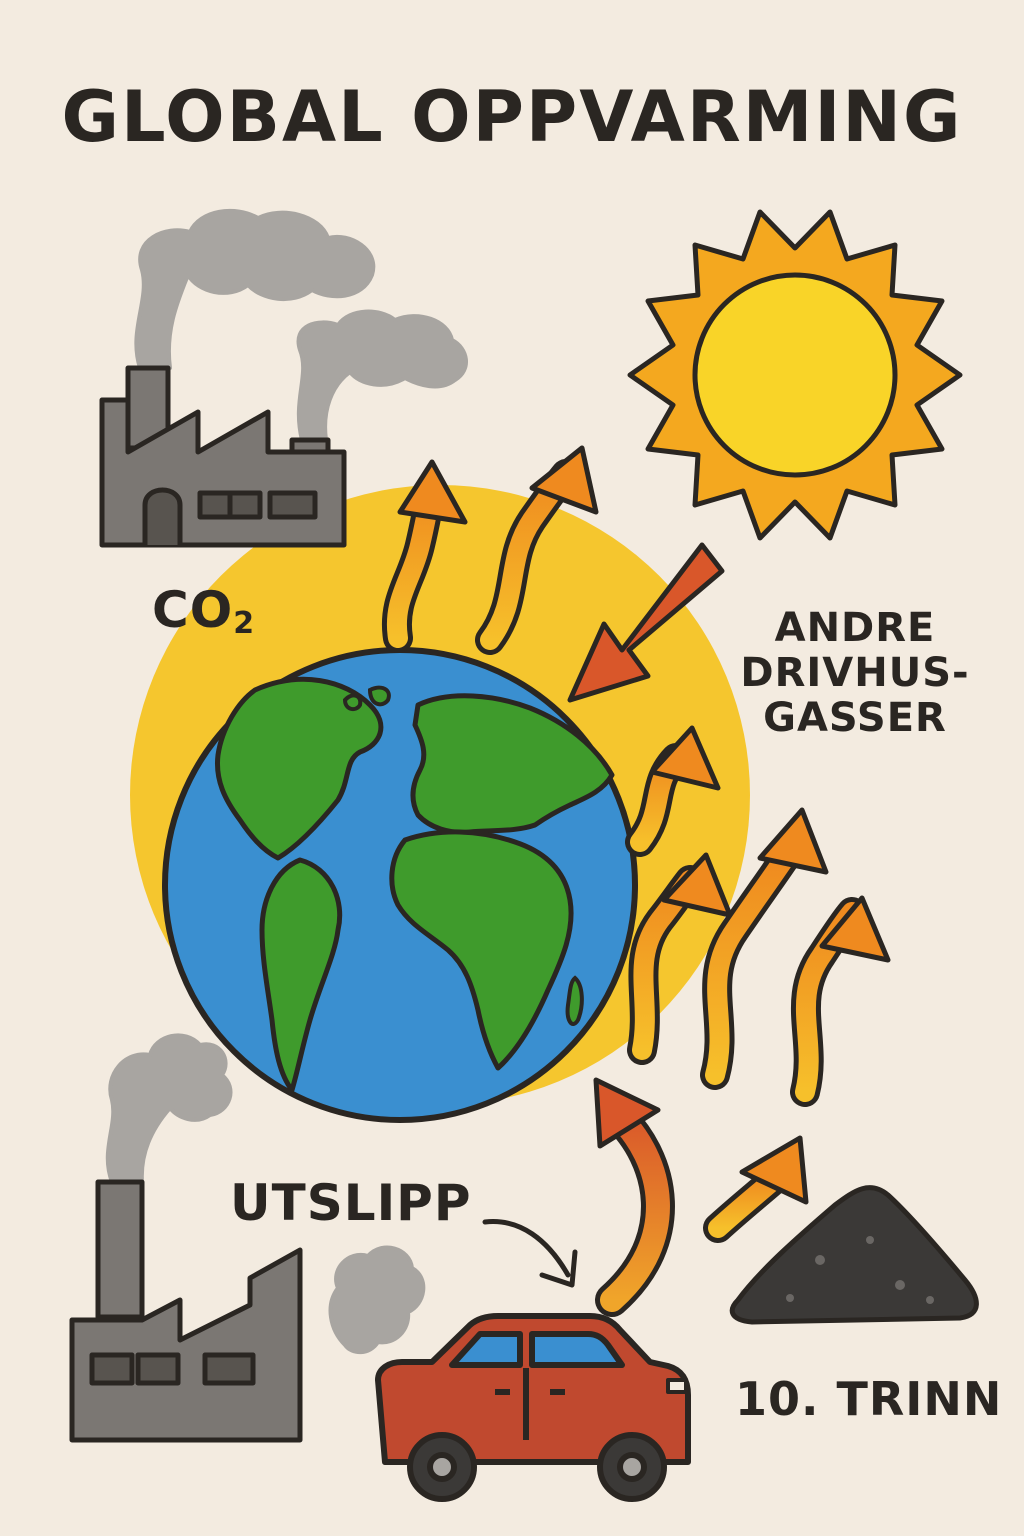 This screenshot has height=1536, width=1024. Describe the element at coordinates (795, 375) in the screenshot. I see `sun-icon` at that location.